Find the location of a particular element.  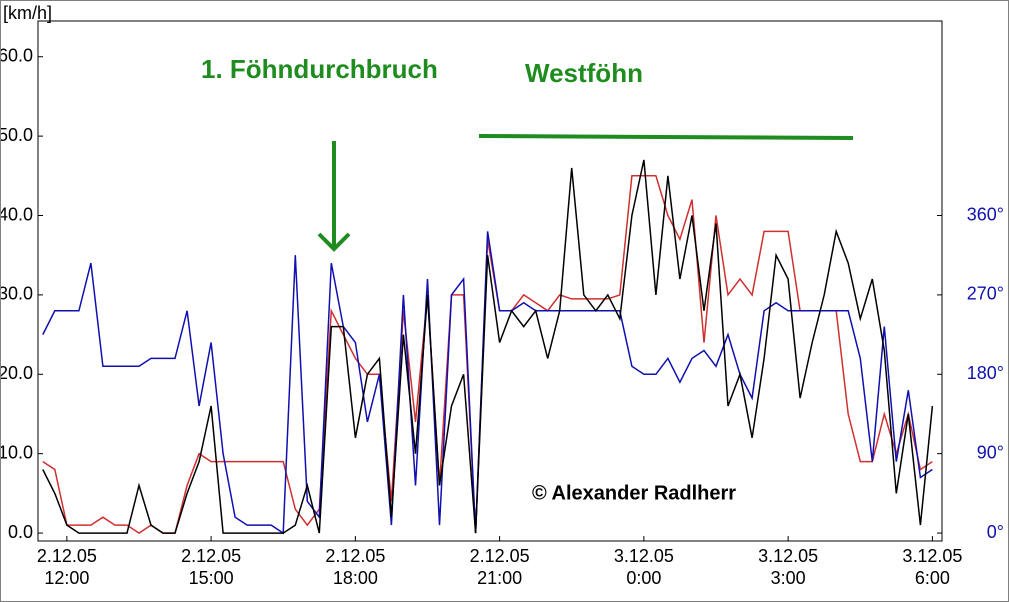

y2-tick-label: 0° is located at coordinates (995, 532).